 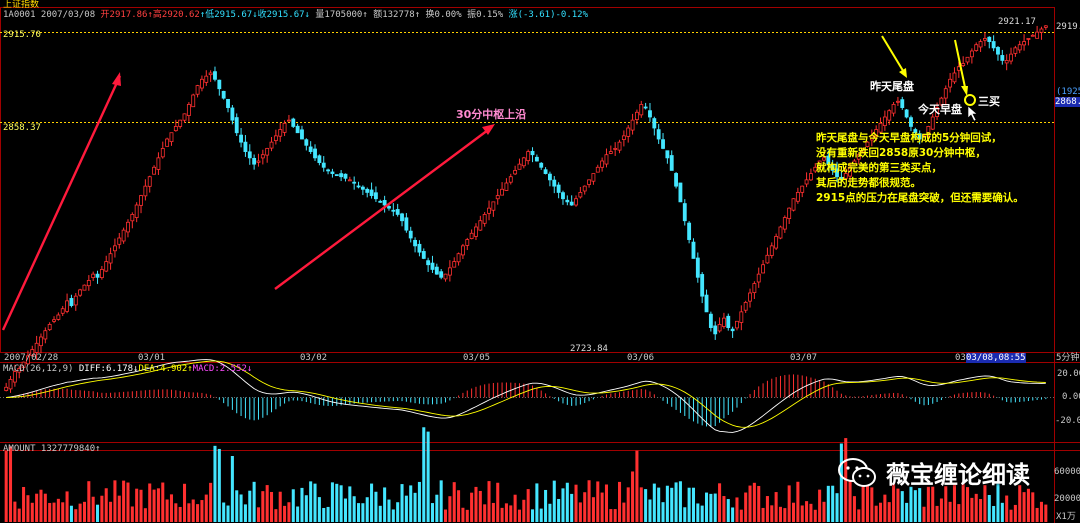 What do you see at coordinates (1071, 397) in the screenshot?
I see `macd-tick: 0.00` at bounding box center [1071, 397].